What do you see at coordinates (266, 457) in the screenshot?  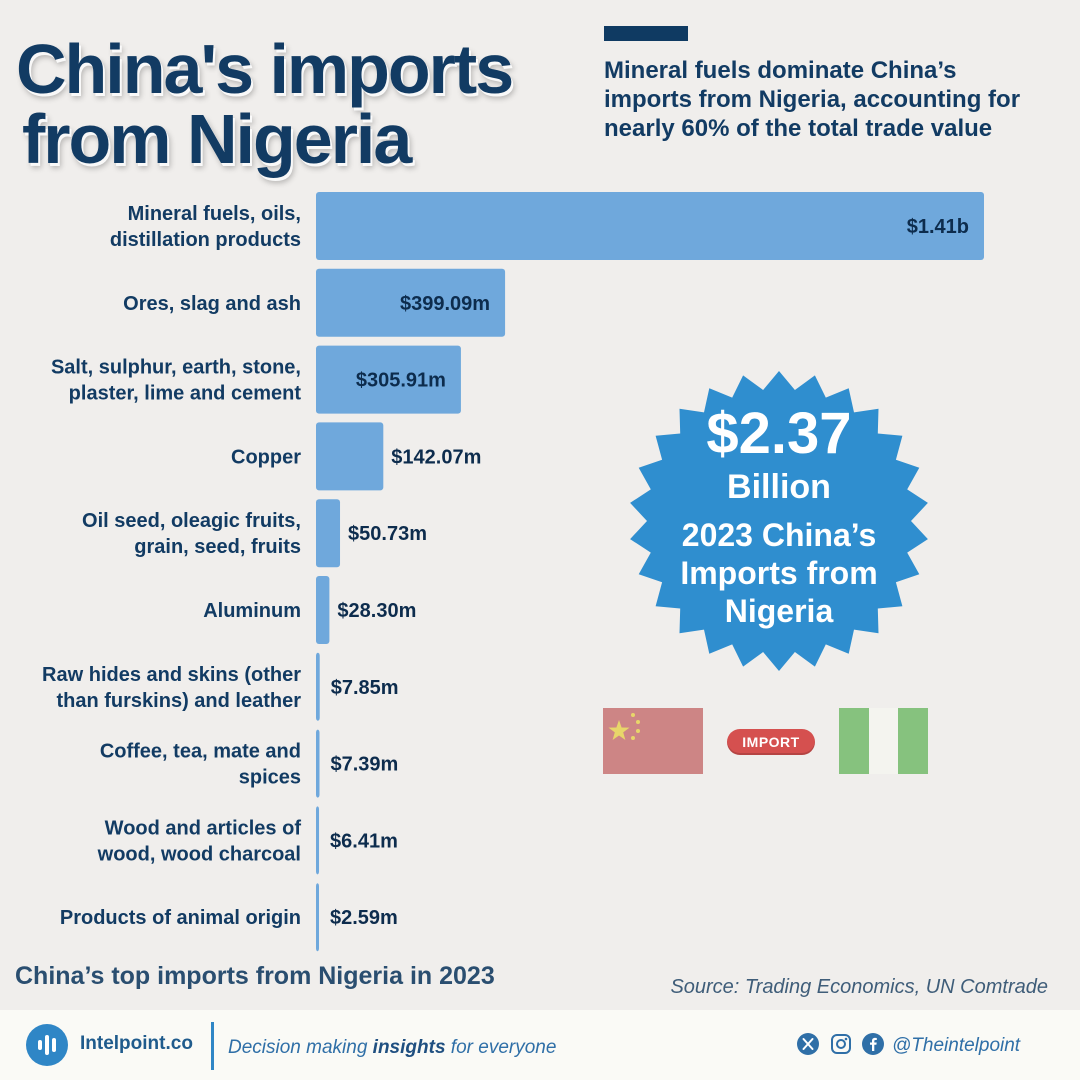 I see `category-label: Copper` at bounding box center [266, 457].